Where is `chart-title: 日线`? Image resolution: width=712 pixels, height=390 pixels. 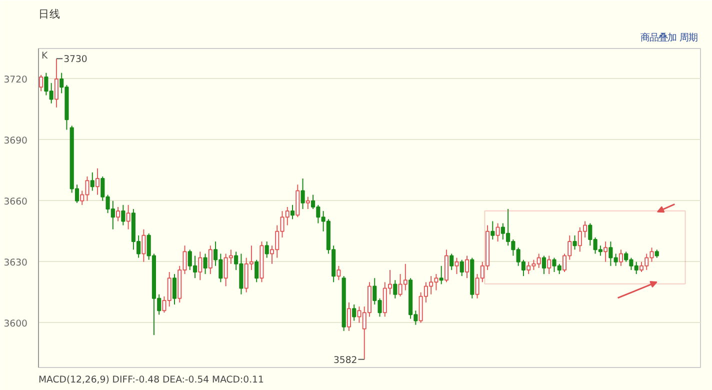 chart-title: 日线 is located at coordinates (49, 14).